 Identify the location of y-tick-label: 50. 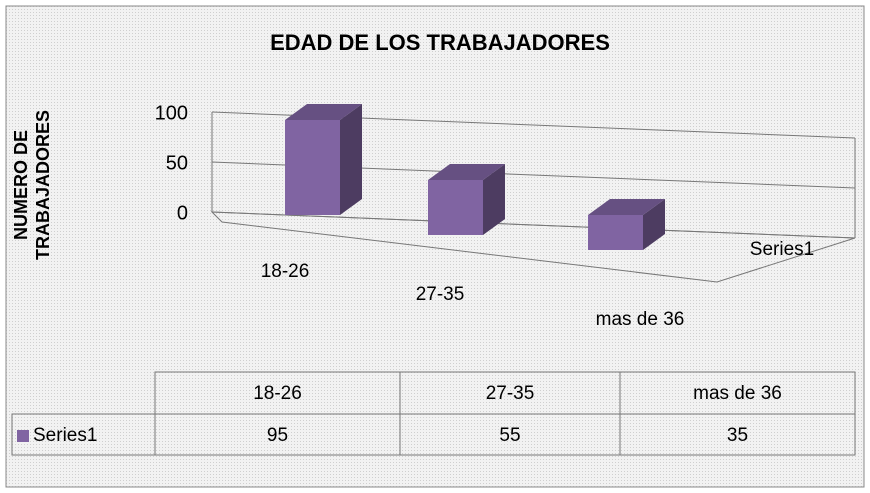
(177, 163).